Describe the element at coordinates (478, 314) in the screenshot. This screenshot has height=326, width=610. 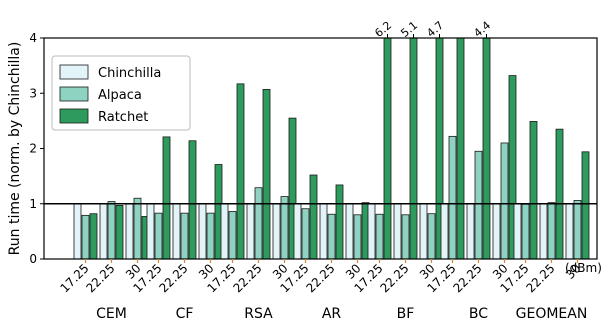
I see `benchmark-label: BC` at that location.